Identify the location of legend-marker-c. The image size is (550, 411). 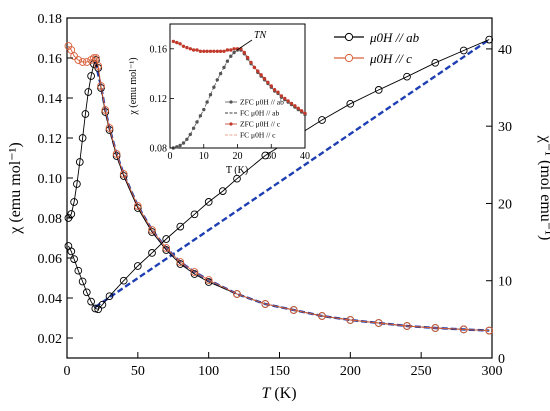
(349, 58).